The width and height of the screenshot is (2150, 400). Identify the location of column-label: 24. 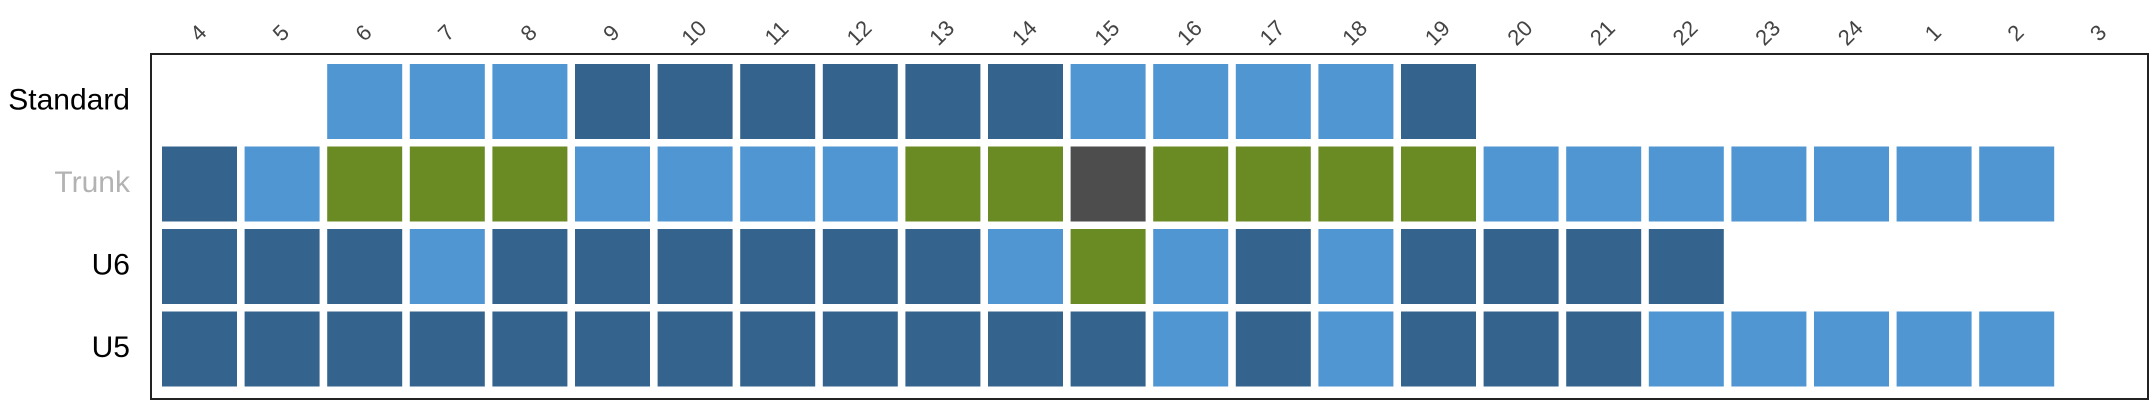
(1850, 32).